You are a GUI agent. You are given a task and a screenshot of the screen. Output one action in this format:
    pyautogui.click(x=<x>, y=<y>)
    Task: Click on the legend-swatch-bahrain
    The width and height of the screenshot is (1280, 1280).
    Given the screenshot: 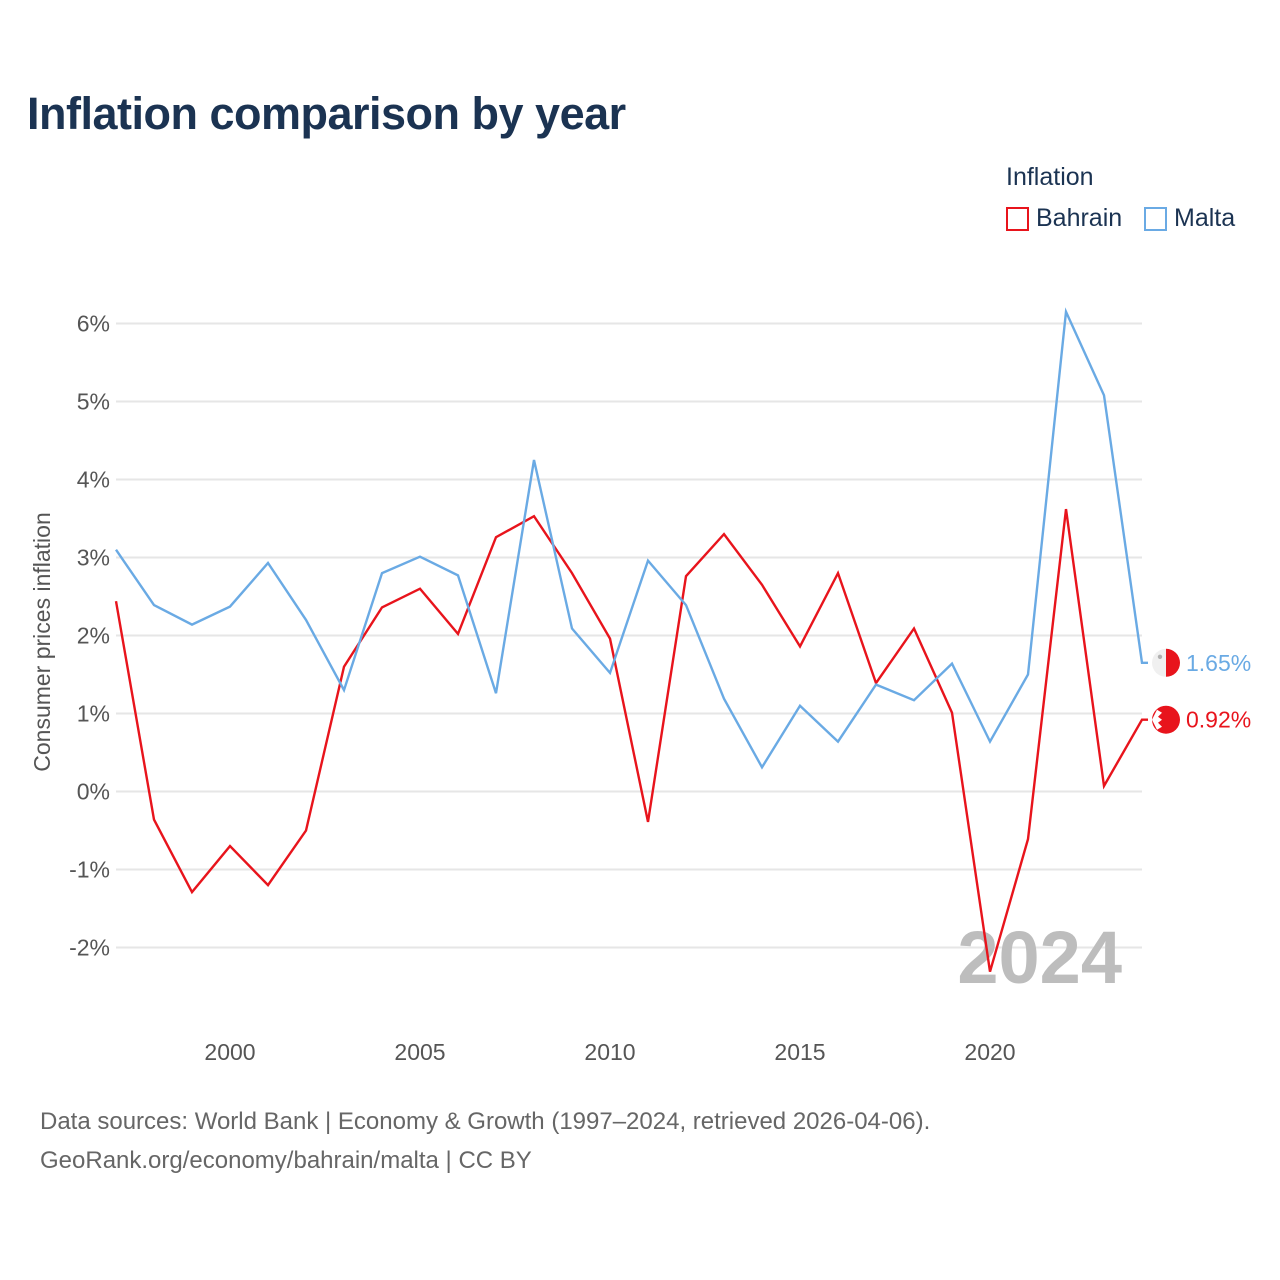 What is the action you would take?
    pyautogui.click(x=1017, y=218)
    